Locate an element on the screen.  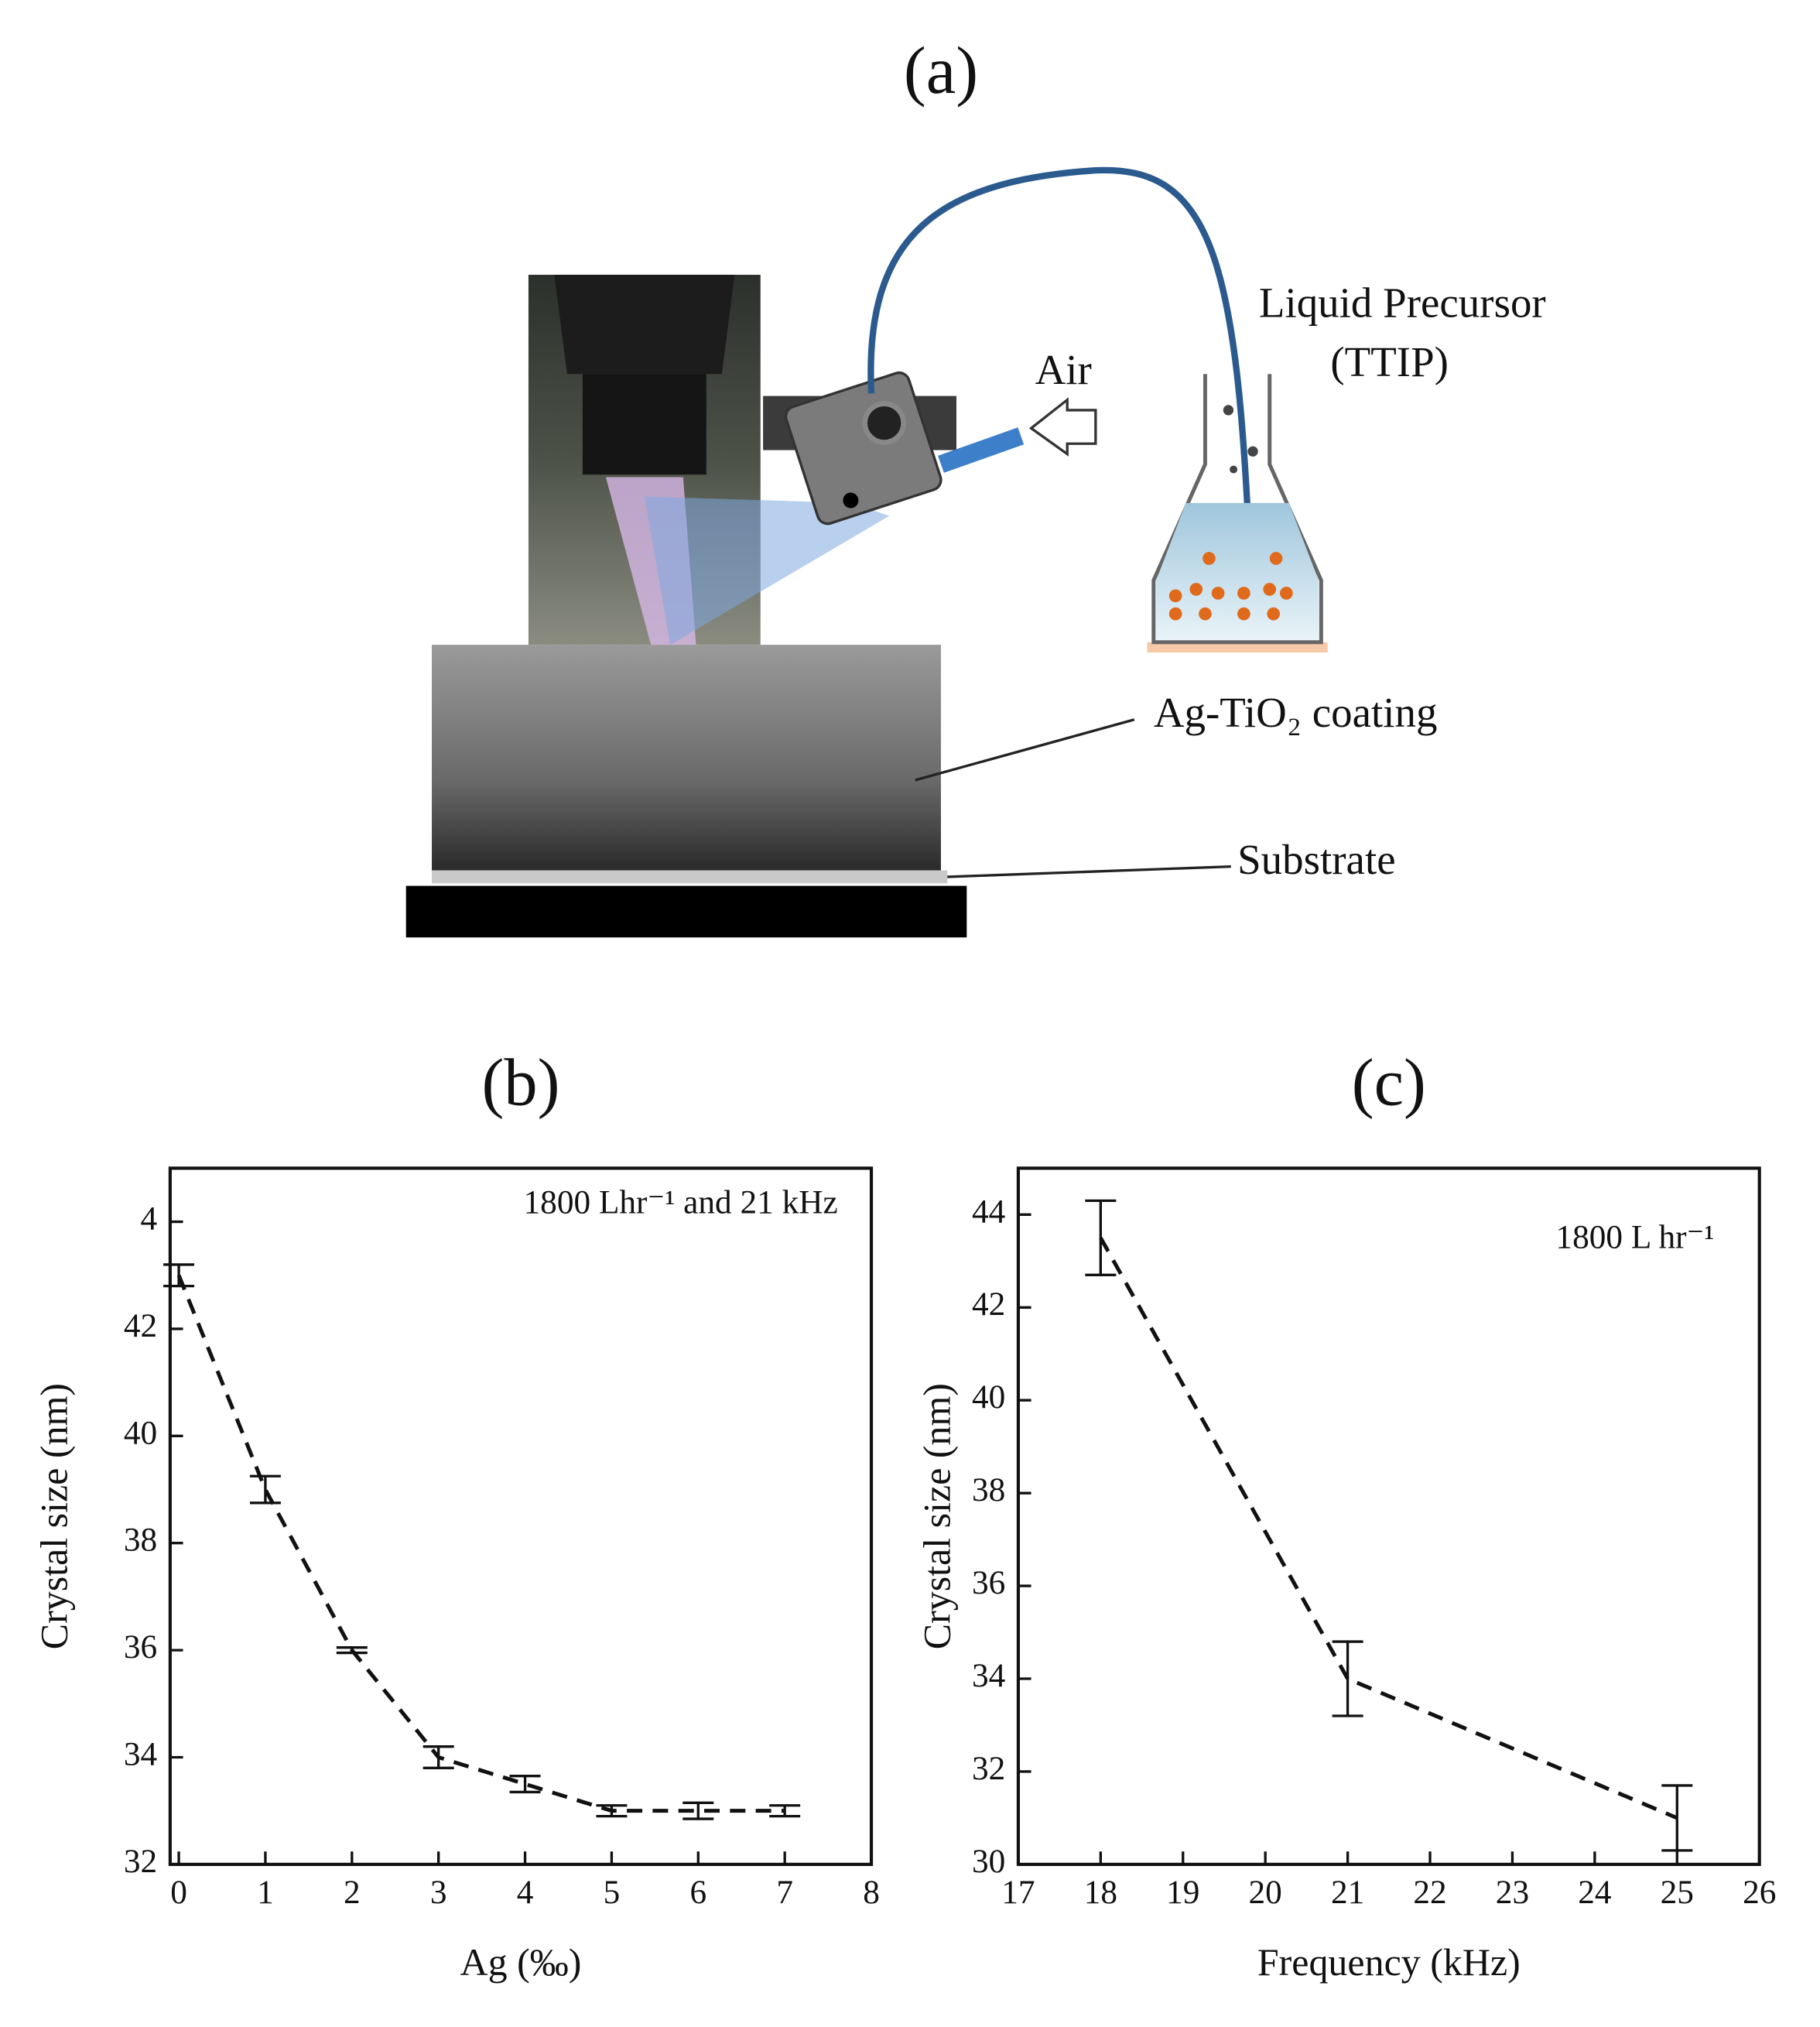
atomizer-outlet is located at coordinates (851, 500).